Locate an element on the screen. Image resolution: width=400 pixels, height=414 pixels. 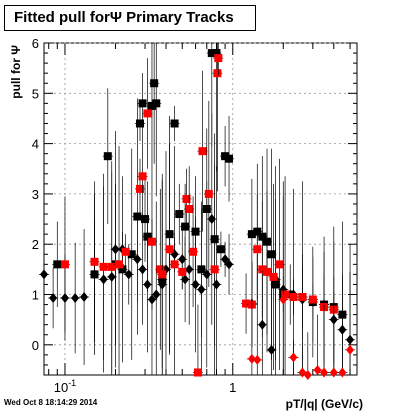
x-tick-label: 10-1 is located at coordinates (65, 386).